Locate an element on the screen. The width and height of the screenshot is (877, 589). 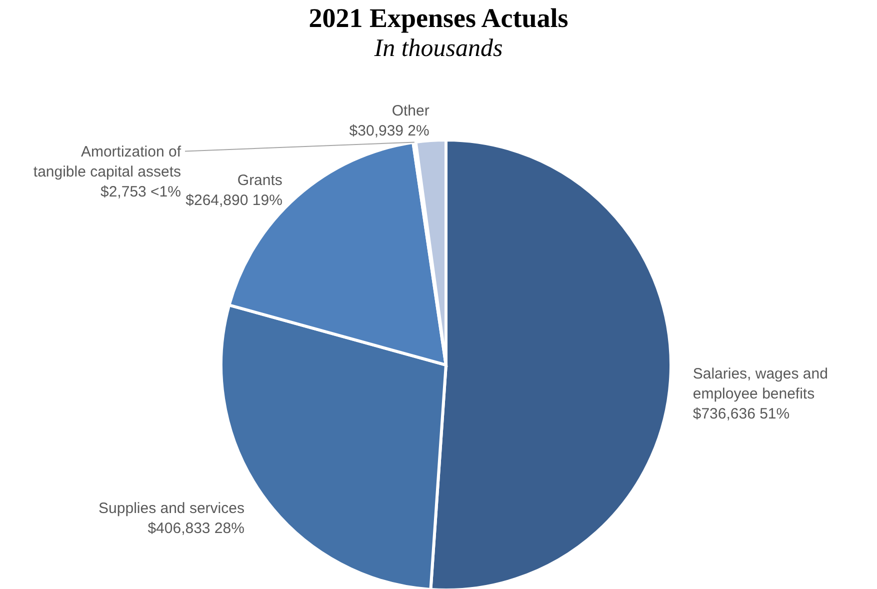
data-label: $264,890 19% is located at coordinates (234, 200).